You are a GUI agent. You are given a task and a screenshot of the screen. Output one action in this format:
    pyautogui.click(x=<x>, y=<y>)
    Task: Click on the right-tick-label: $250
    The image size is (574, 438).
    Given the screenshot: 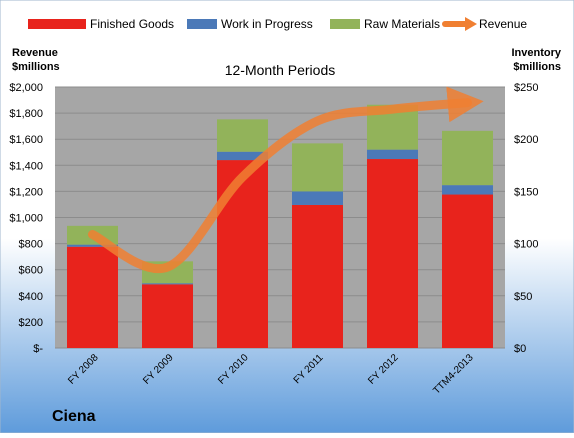 What is the action you would take?
    pyautogui.click(x=526, y=88)
    